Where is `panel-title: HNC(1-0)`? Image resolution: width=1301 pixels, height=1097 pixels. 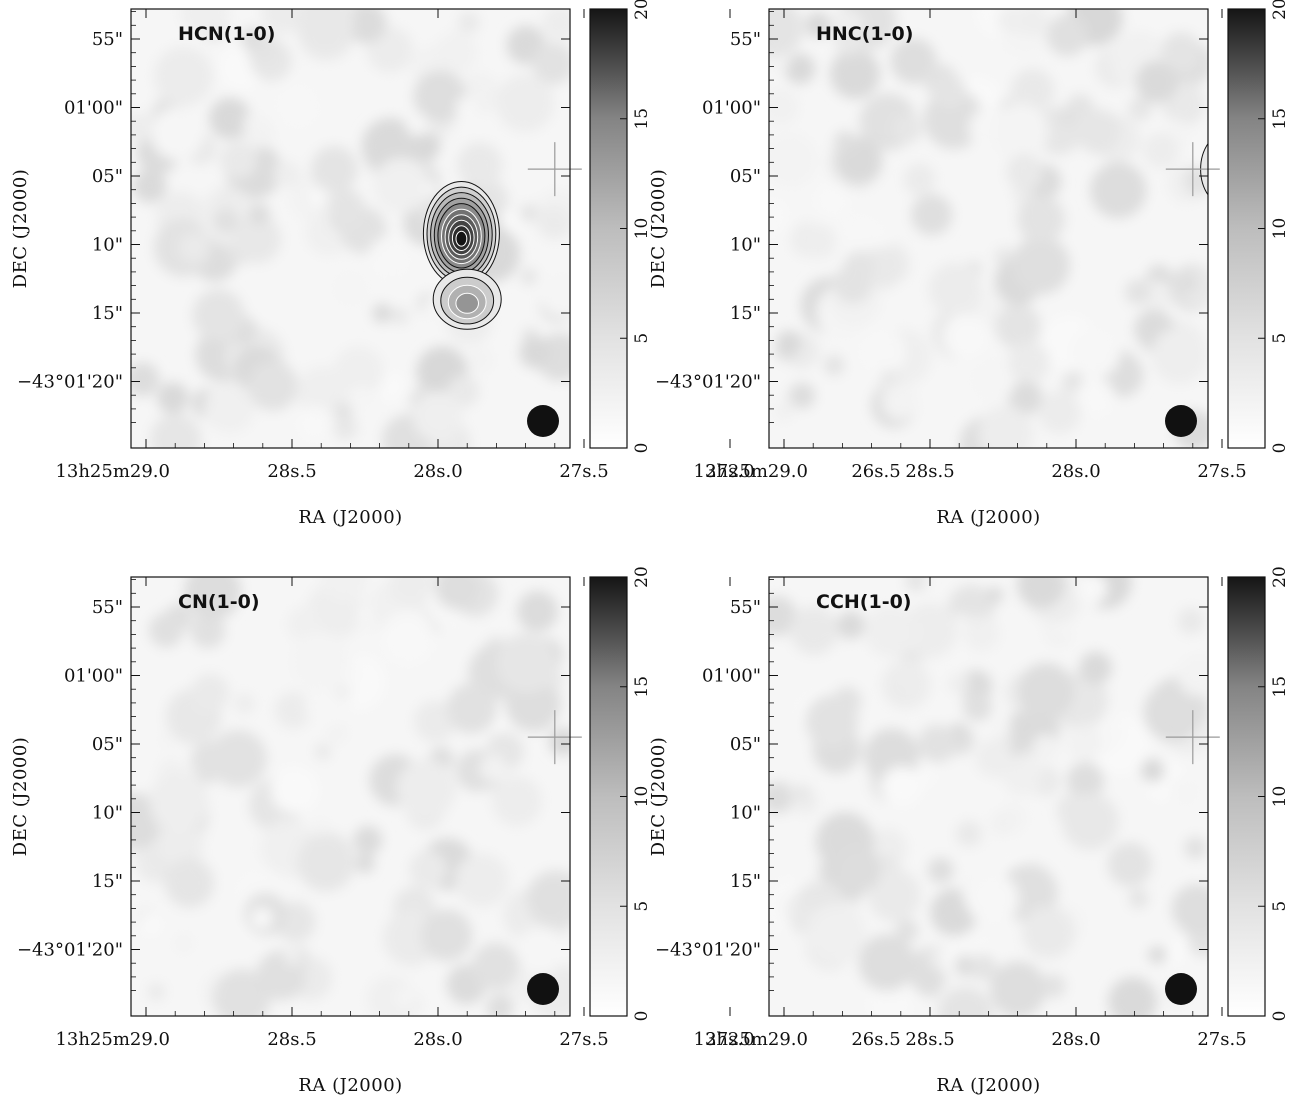
panel-title: HNC(1-0) is located at coordinates (864, 34).